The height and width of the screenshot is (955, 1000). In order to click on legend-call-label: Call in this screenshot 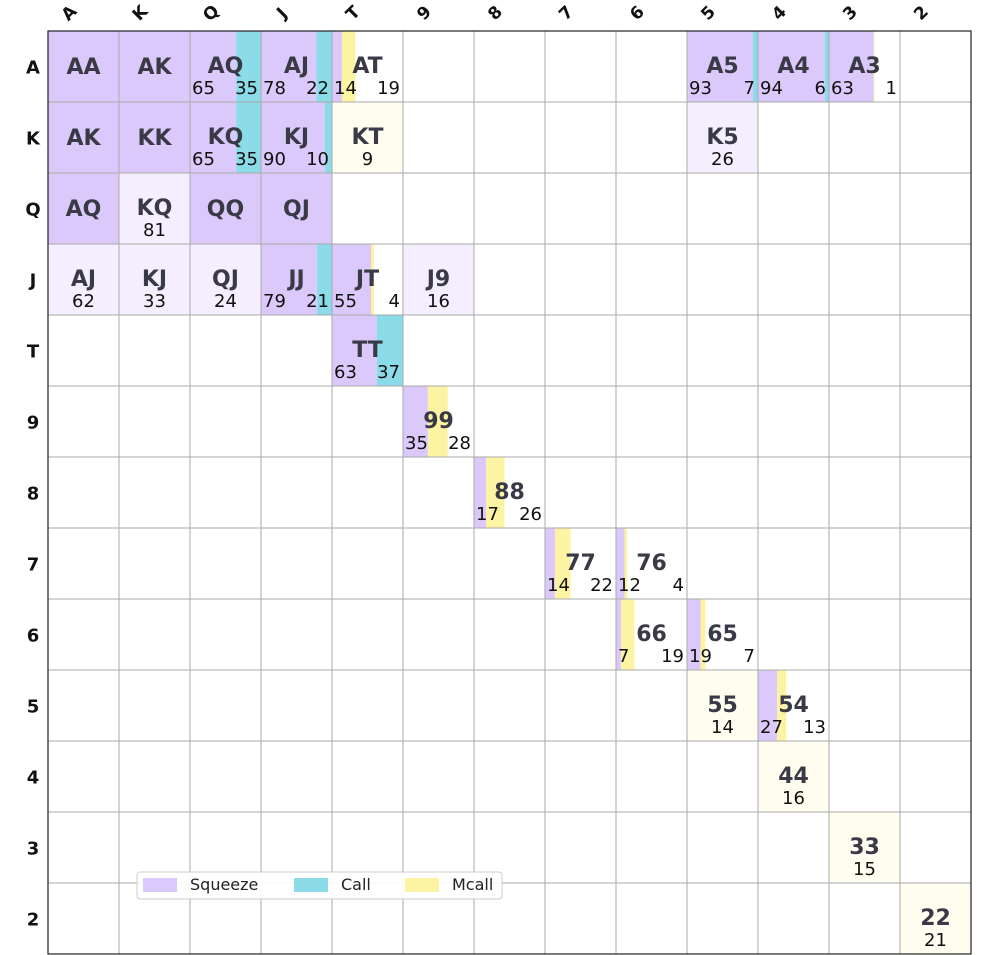, I will do `click(356, 884)`.